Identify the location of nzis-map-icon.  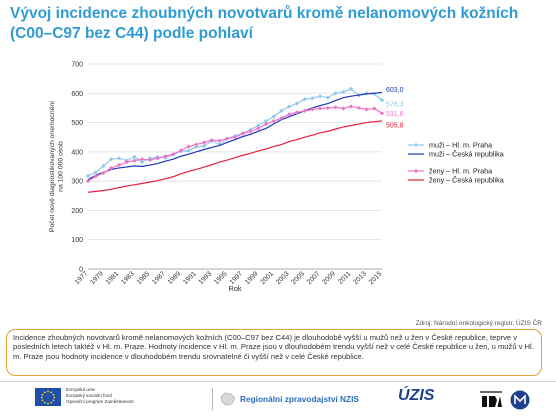
(228, 399).